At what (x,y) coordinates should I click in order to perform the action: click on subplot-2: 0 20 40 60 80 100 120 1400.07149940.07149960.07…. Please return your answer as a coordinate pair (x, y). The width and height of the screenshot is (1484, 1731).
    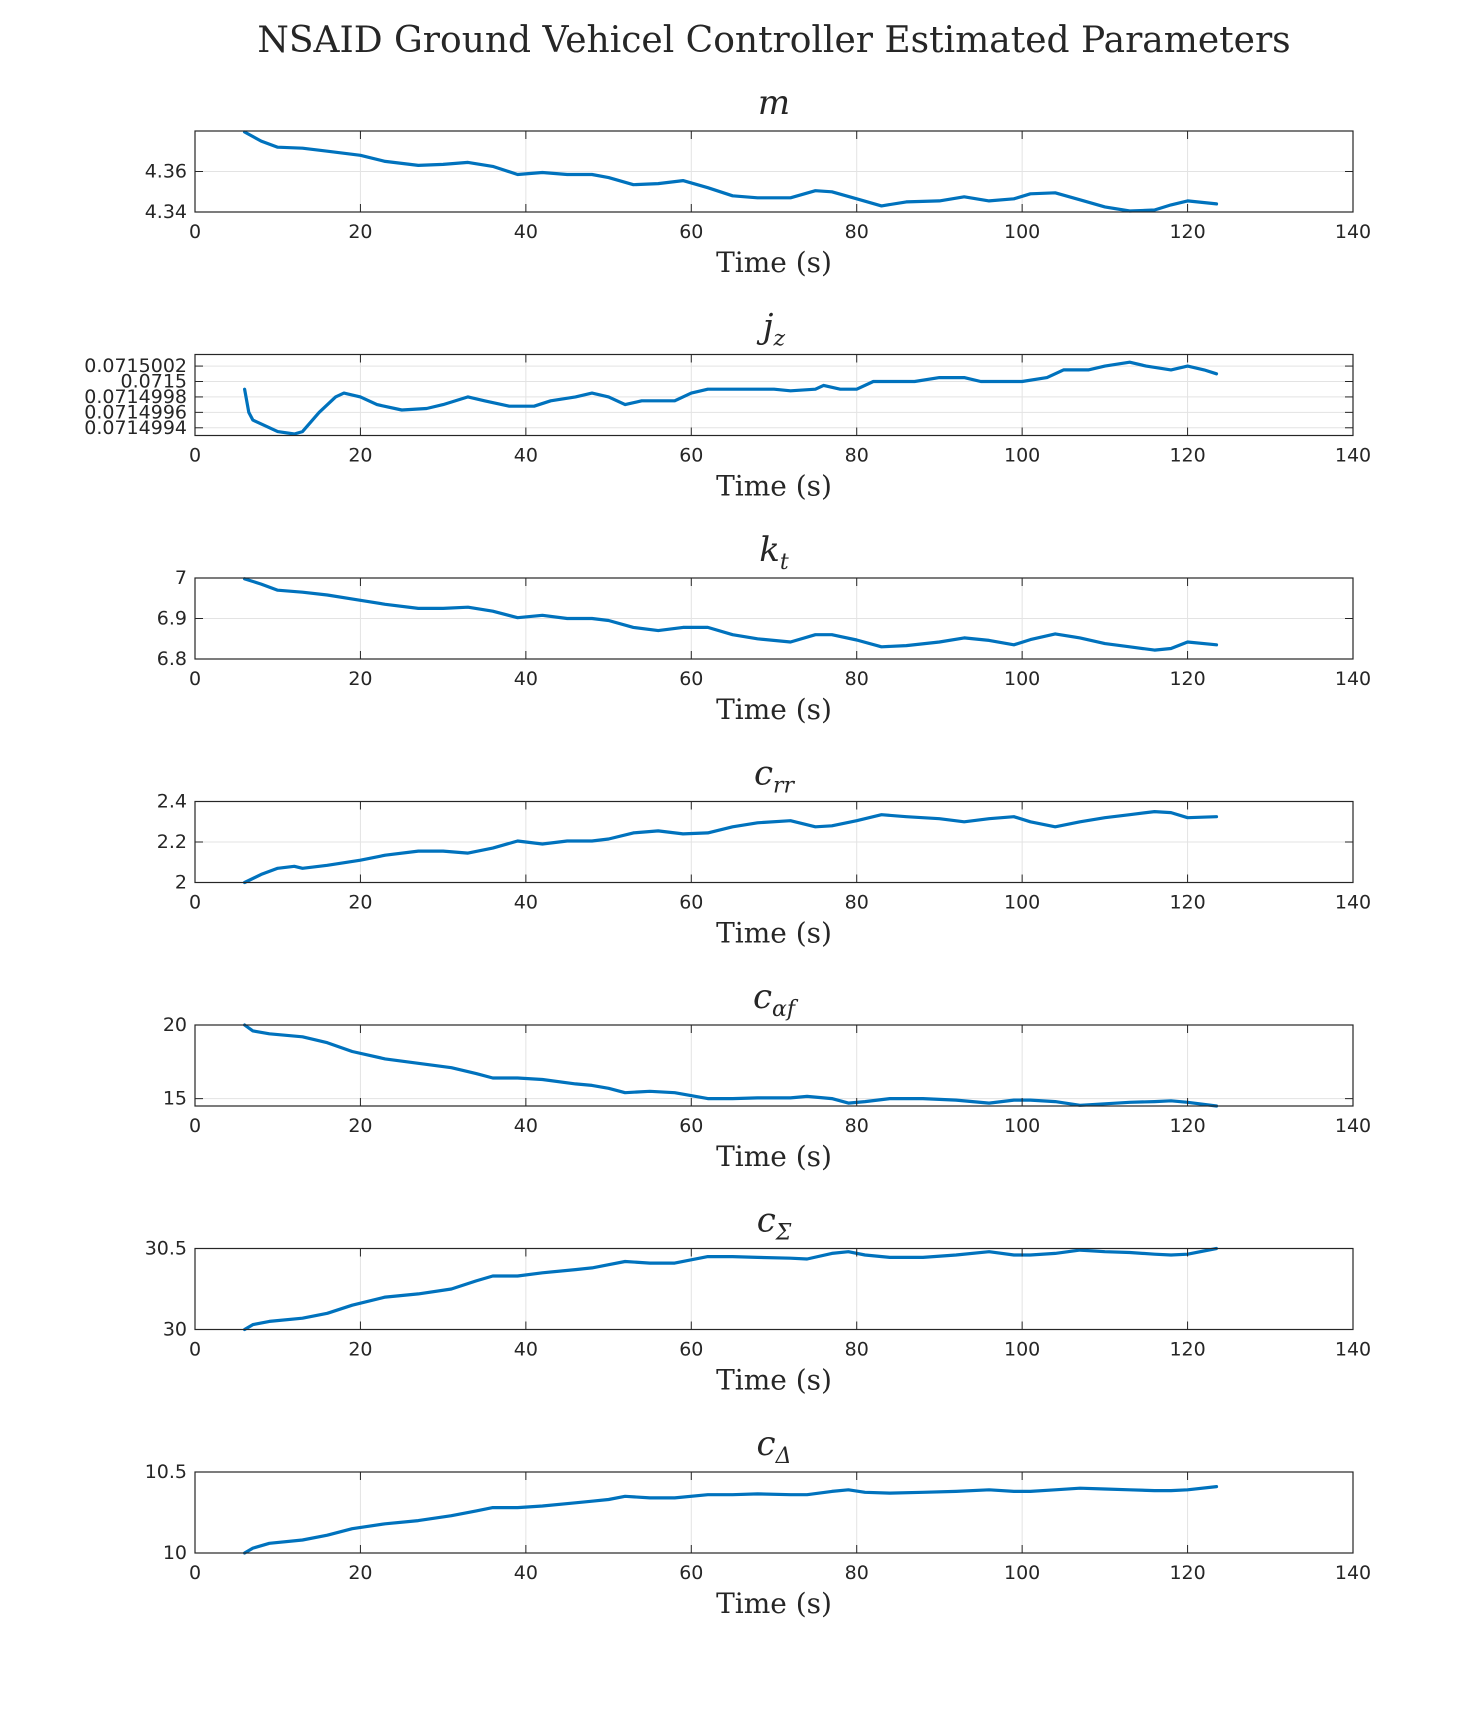
    Looking at the image, I should click on (727, 405).